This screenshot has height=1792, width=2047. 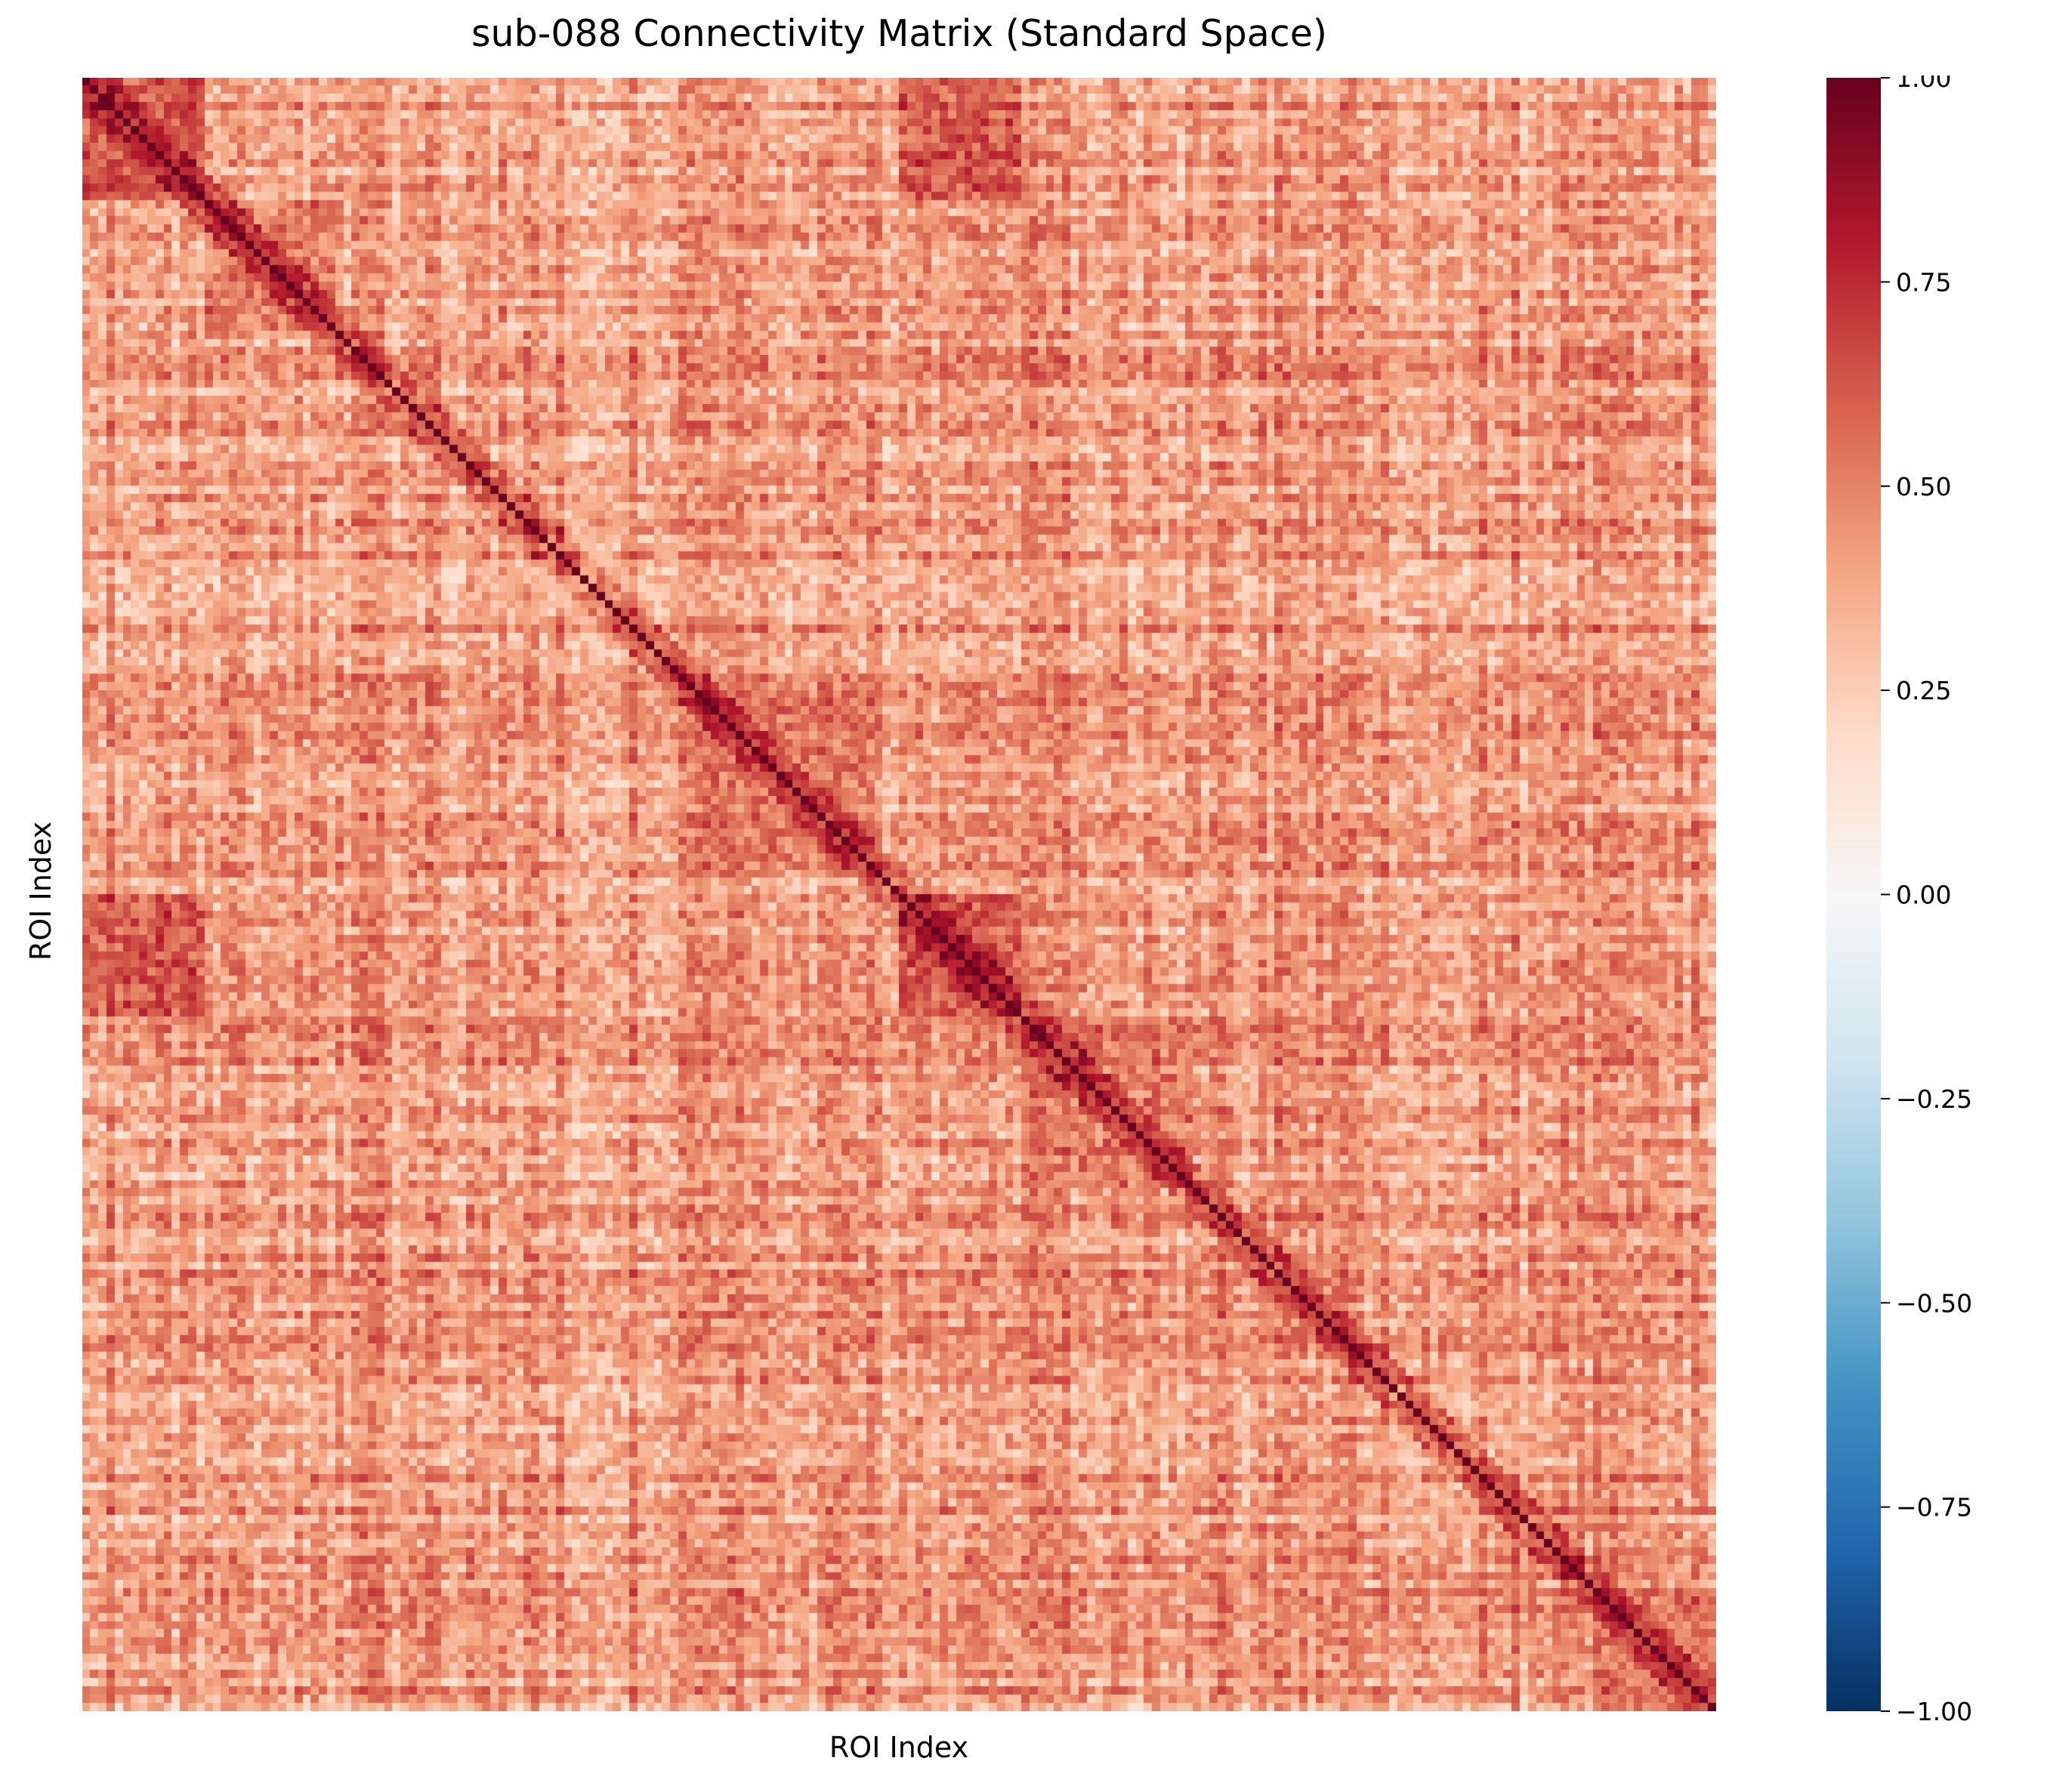 What do you see at coordinates (1934, 1709) in the screenshot?
I see `colorbar-tick-label: −1.00` at bounding box center [1934, 1709].